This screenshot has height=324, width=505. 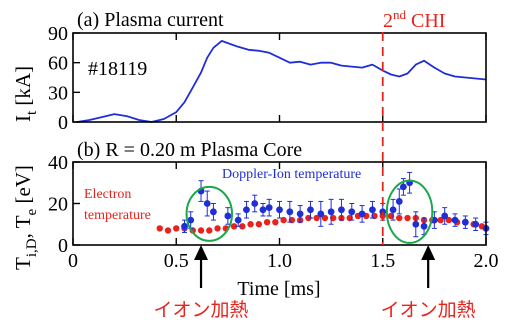 What do you see at coordinates (23, 187) in the screenshot?
I see `panel-b-ylabel-unit: [eV]` at bounding box center [23, 187].